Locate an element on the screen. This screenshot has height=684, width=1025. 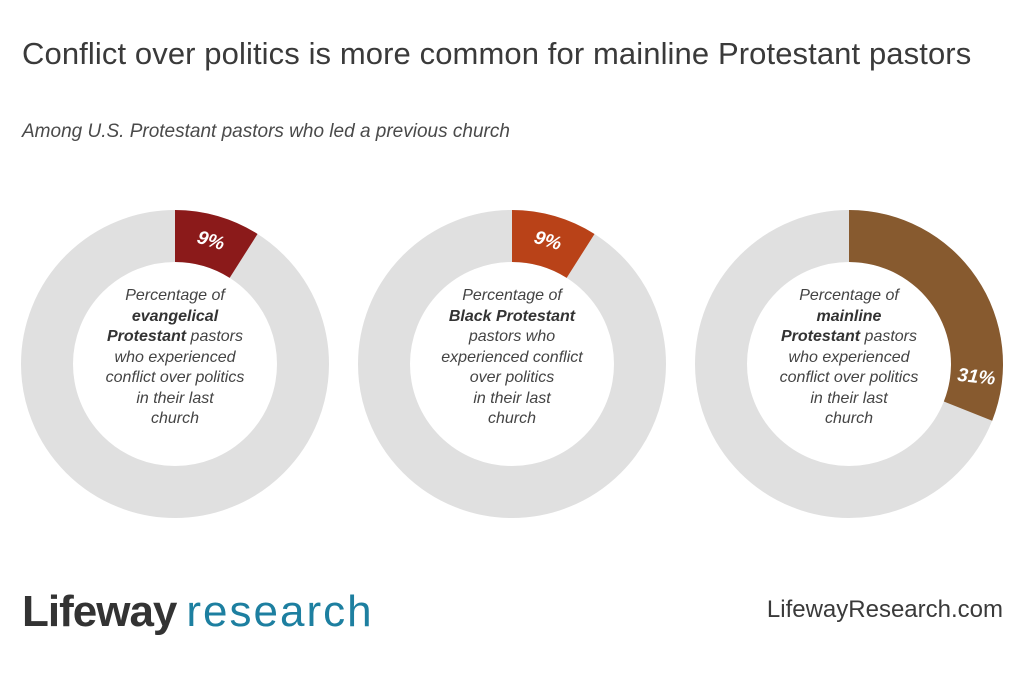
donut-mainline-caption-text: Percentage of is located at coordinates (849, 295).